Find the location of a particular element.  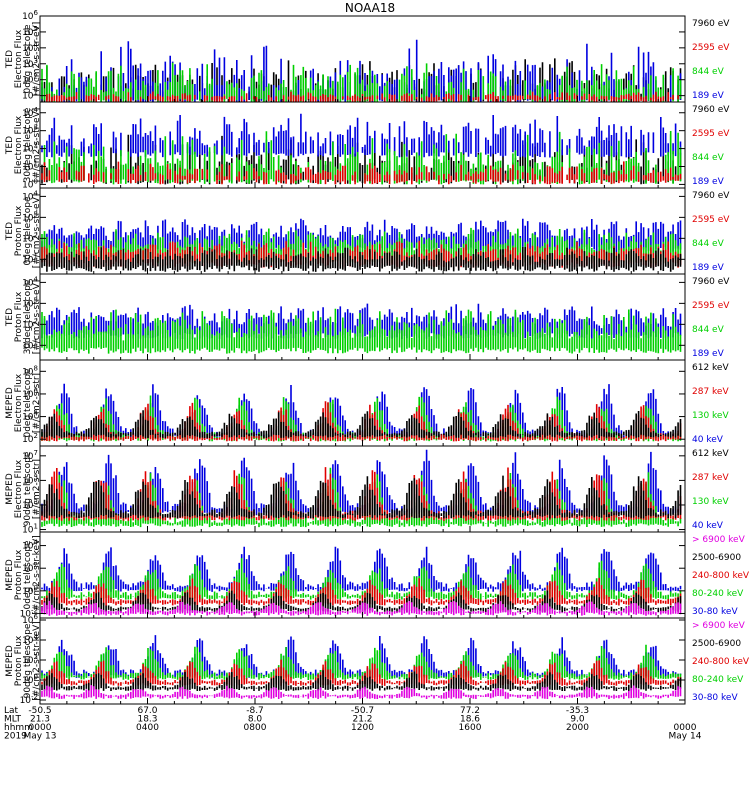

xtick-mlt-label: 18.6 is located at coordinates (470, 720).